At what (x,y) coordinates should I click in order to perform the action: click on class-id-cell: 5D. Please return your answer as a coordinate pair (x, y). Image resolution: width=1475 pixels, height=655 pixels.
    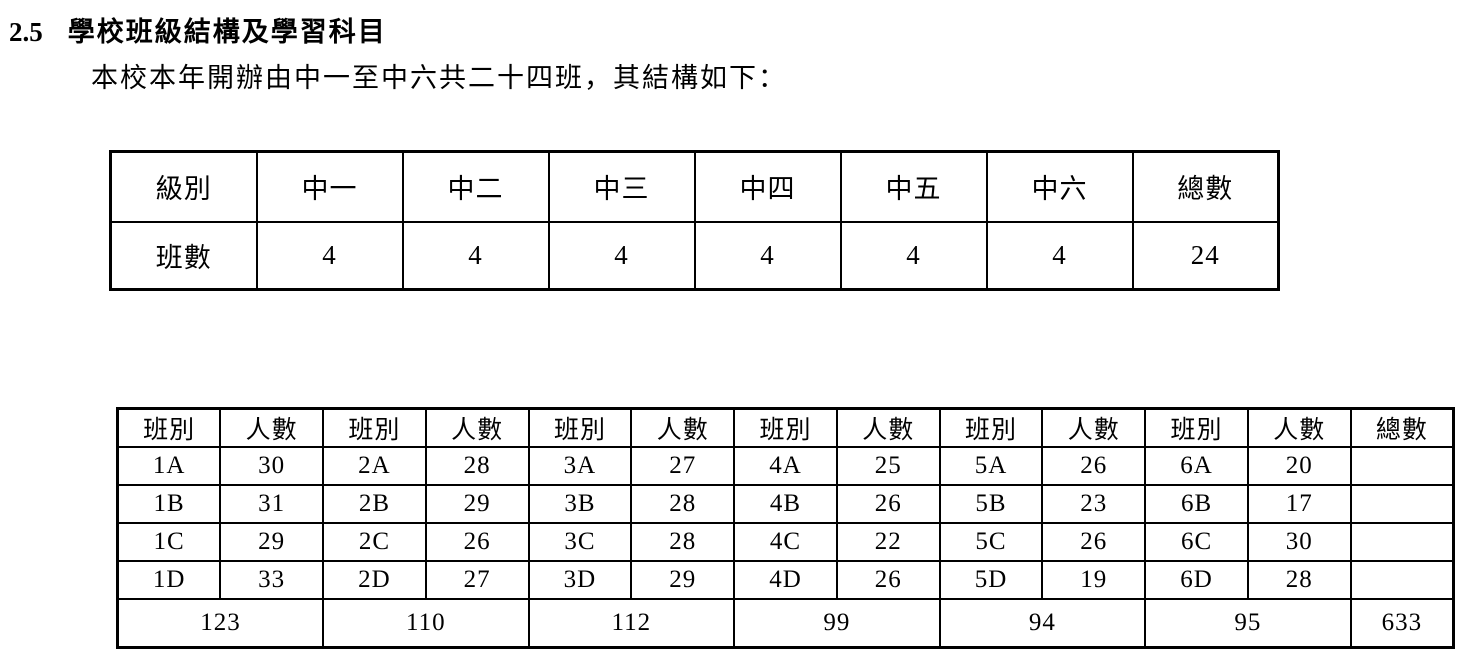
    Looking at the image, I should click on (991, 580).